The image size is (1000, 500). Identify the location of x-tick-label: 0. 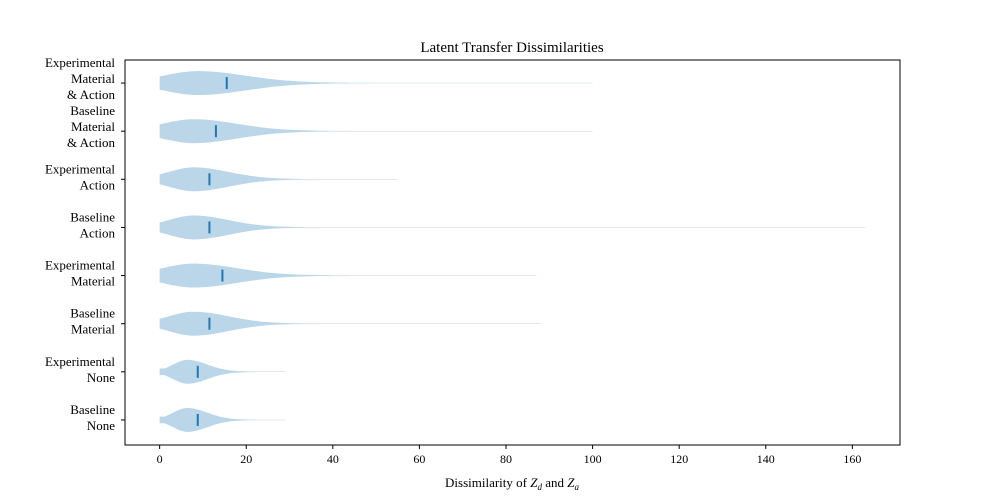
(160, 459).